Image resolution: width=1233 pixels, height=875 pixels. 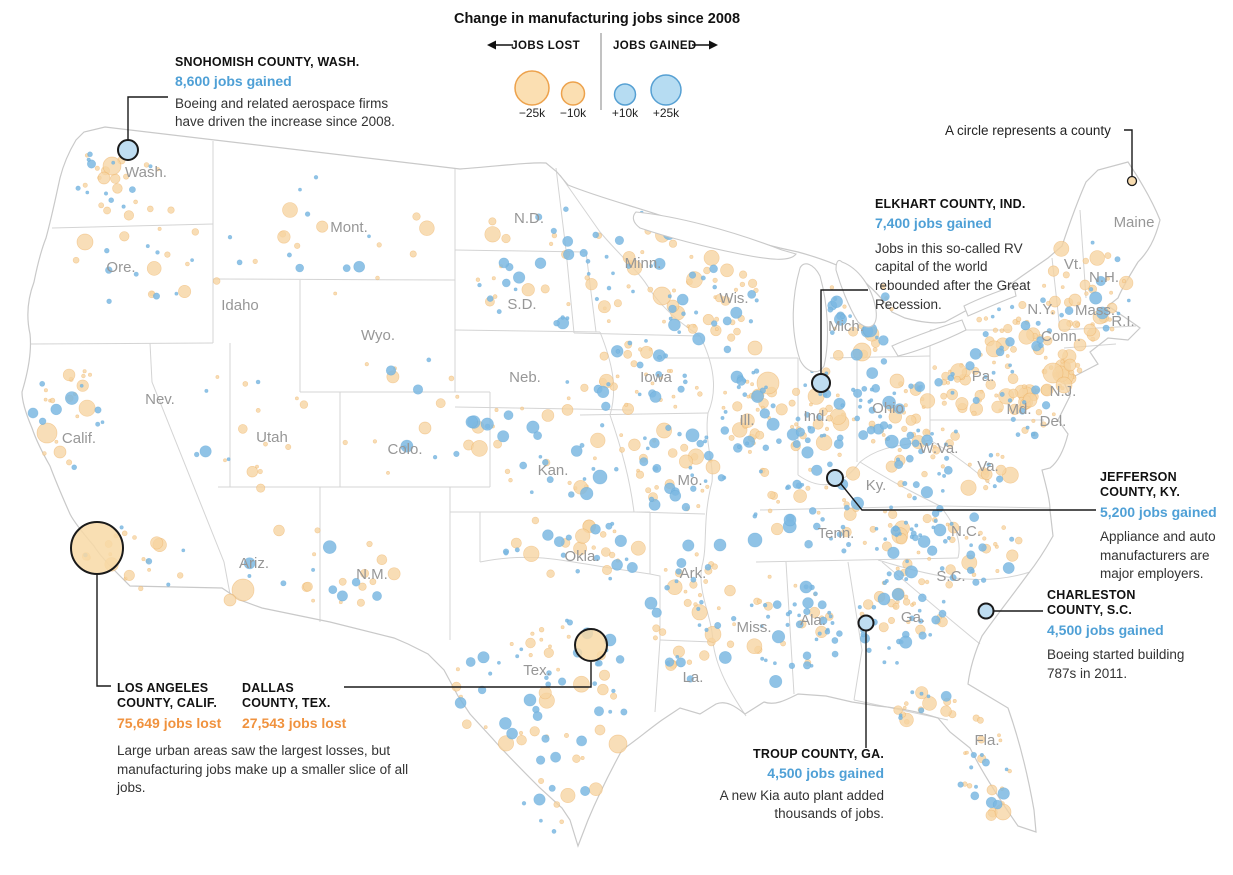 What do you see at coordinates (573, 93) in the screenshot?
I see `legend-circle-minus10k` at bounding box center [573, 93].